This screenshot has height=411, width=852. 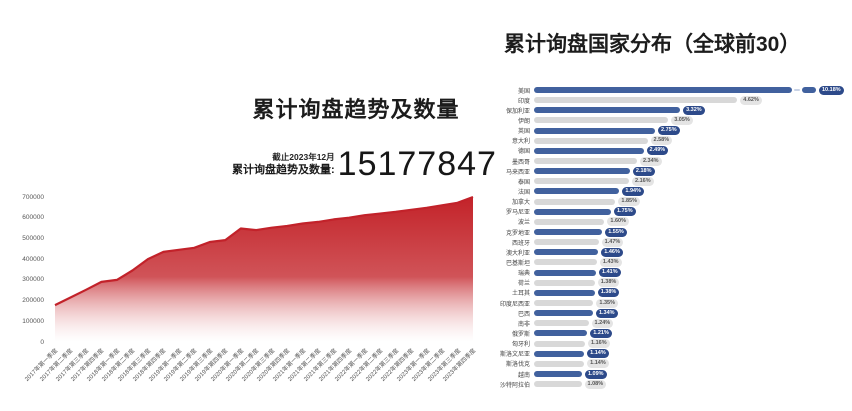 I want to click on country-label: 加拿大, so click(x=520, y=203).